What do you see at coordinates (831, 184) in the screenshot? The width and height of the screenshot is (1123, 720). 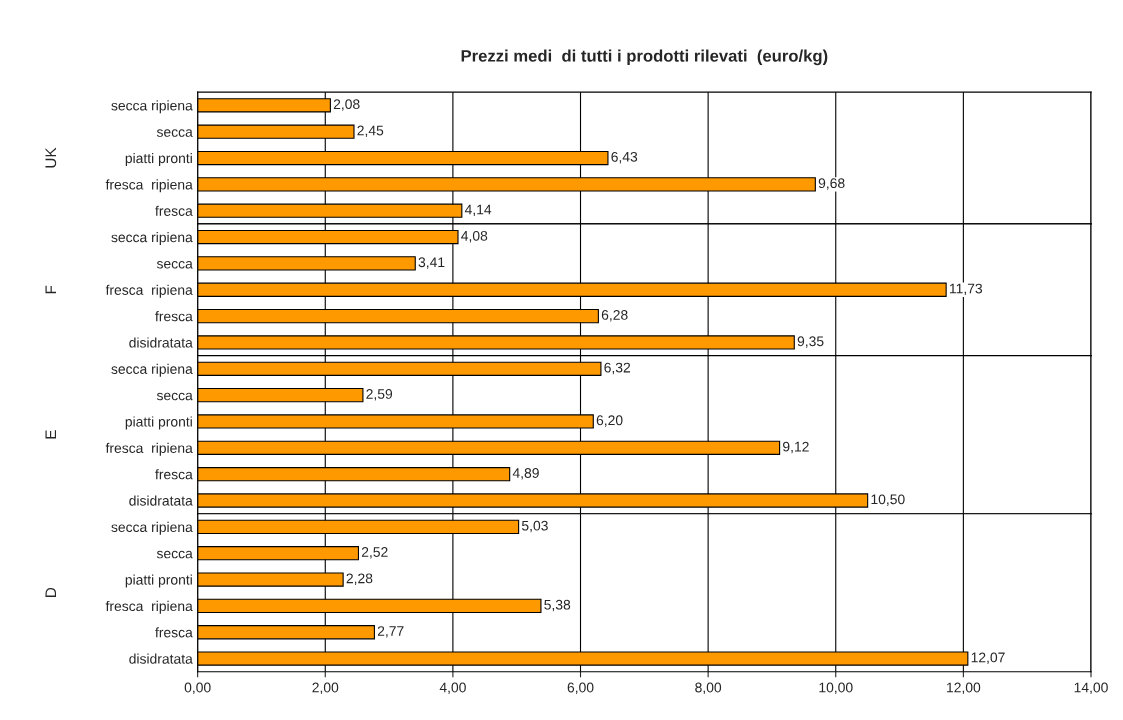 I see `data-label: 9,68` at bounding box center [831, 184].